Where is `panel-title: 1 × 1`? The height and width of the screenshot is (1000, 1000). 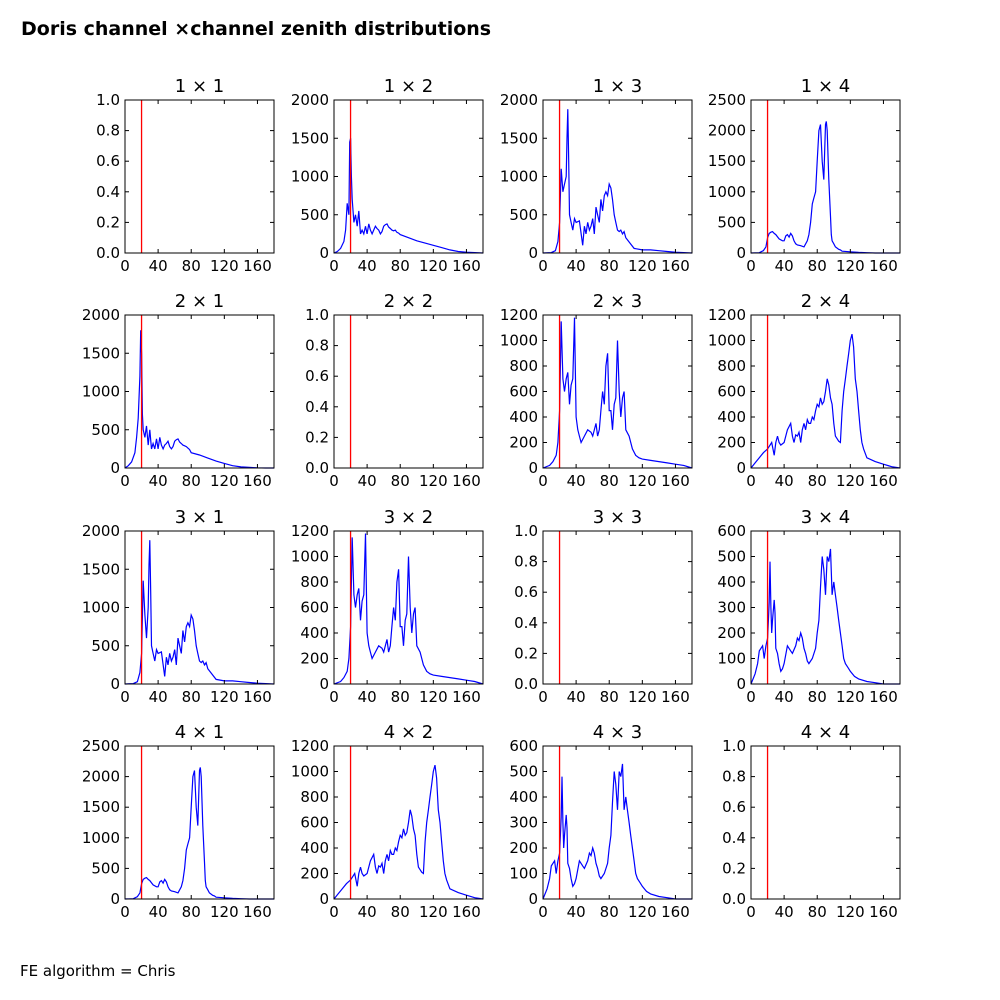 panel-title: 1 × 1 is located at coordinates (199, 86).